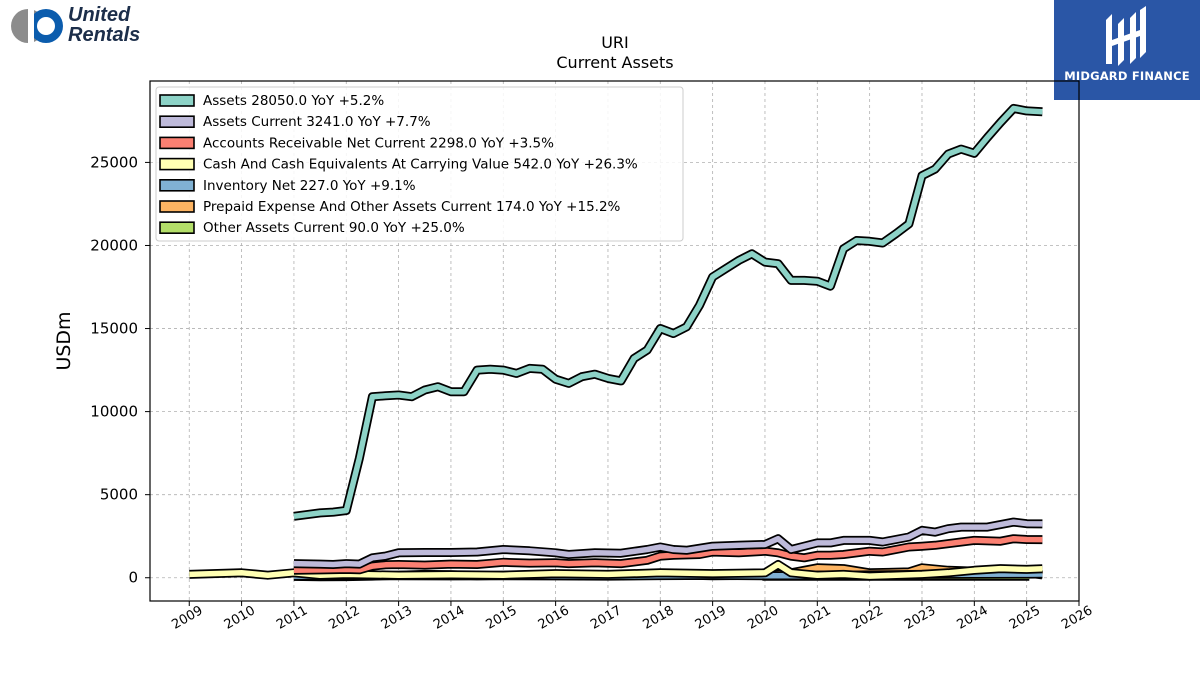 The height and width of the screenshot is (675, 1200). Describe the element at coordinates (1077, 618) in the screenshot. I see `x-tick-label: 2026` at that location.